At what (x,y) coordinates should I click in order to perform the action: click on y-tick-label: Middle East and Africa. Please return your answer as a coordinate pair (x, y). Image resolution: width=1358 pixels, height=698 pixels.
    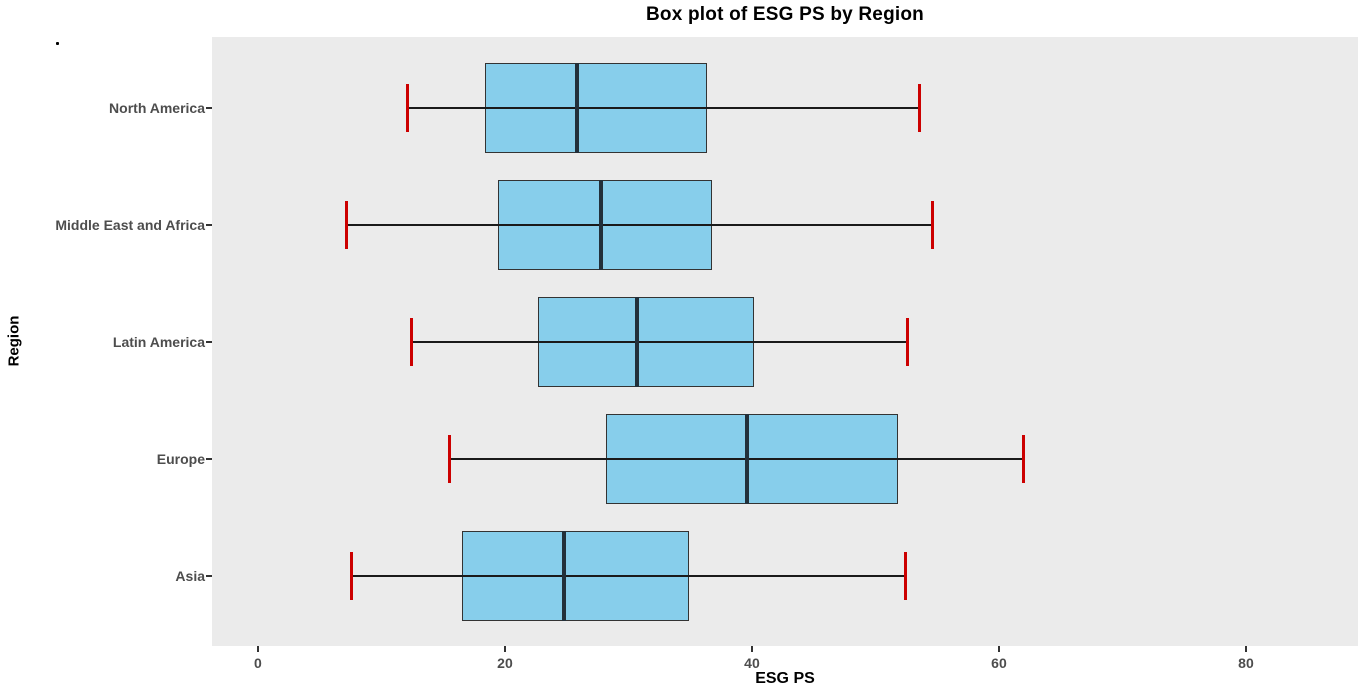
    Looking at the image, I should click on (130, 225).